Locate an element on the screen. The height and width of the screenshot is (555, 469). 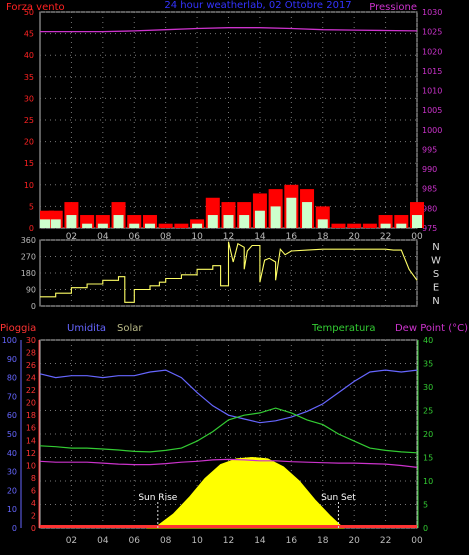
dewpoint-label: Dew Point (°C) is located at coordinates (431, 328).